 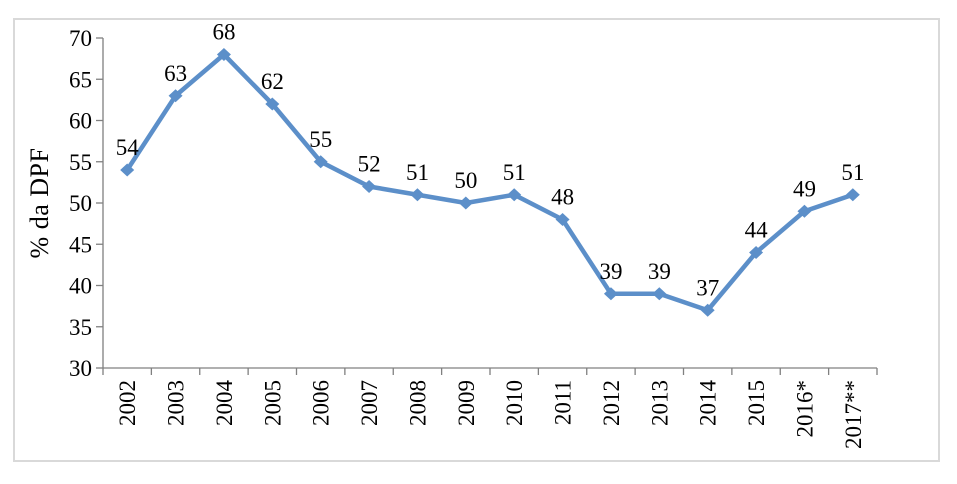 I want to click on y-tick-label: 45, so click(x=80, y=244).